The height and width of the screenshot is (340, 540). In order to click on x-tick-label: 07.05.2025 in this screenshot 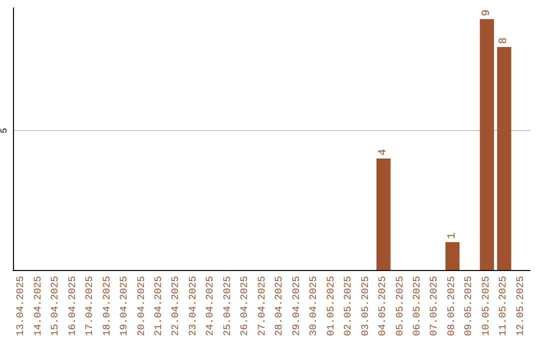, I will do `click(435, 306)`.